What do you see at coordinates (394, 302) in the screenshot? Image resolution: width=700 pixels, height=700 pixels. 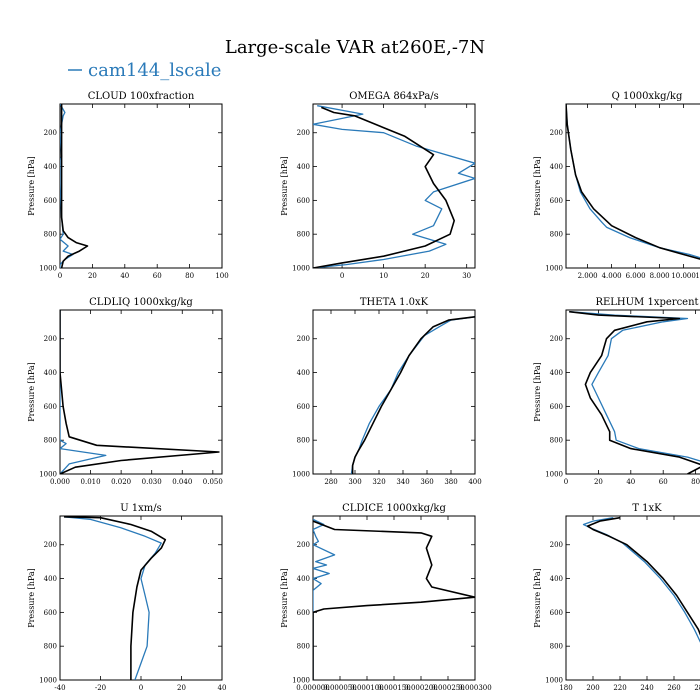 I see `panel-title: THETA 1.0xK` at bounding box center [394, 302].